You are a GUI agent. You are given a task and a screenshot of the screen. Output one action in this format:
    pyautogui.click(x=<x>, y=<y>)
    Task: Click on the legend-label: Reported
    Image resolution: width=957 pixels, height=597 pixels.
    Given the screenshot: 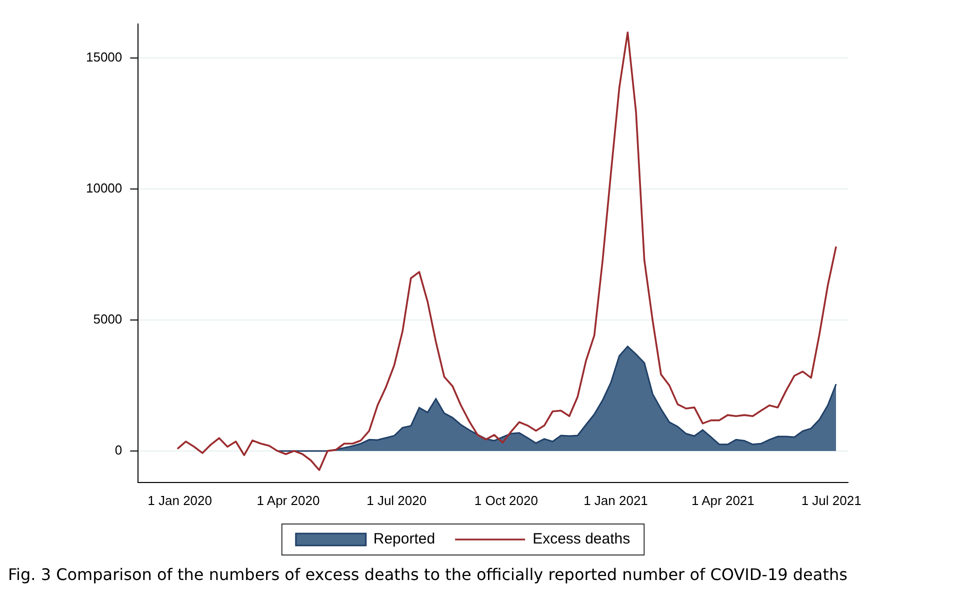 What is the action you would take?
    pyautogui.click(x=404, y=539)
    